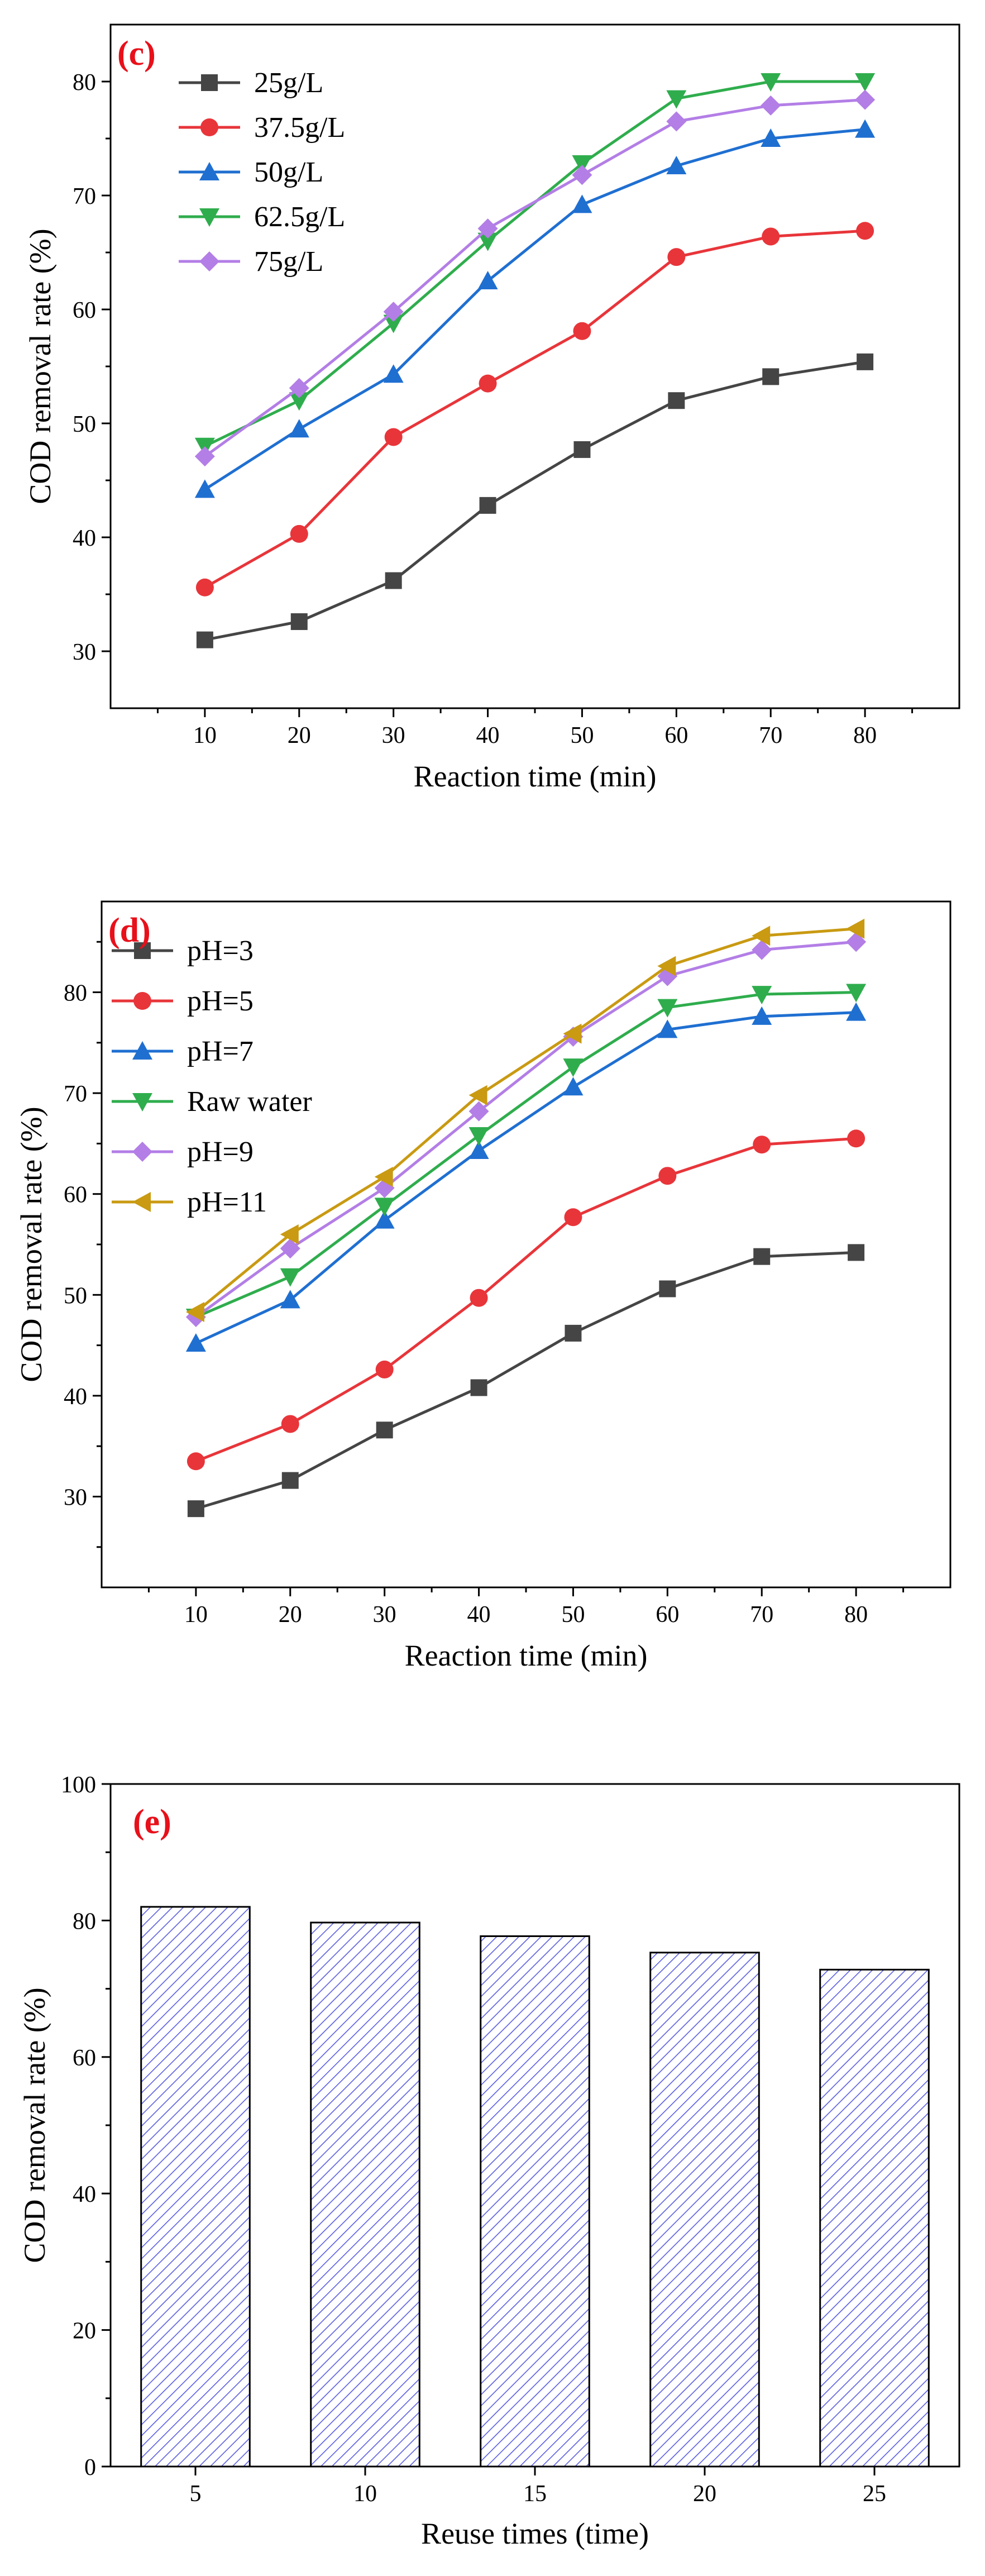  I want to click on legend-label: 62.5g/L, so click(300, 217).